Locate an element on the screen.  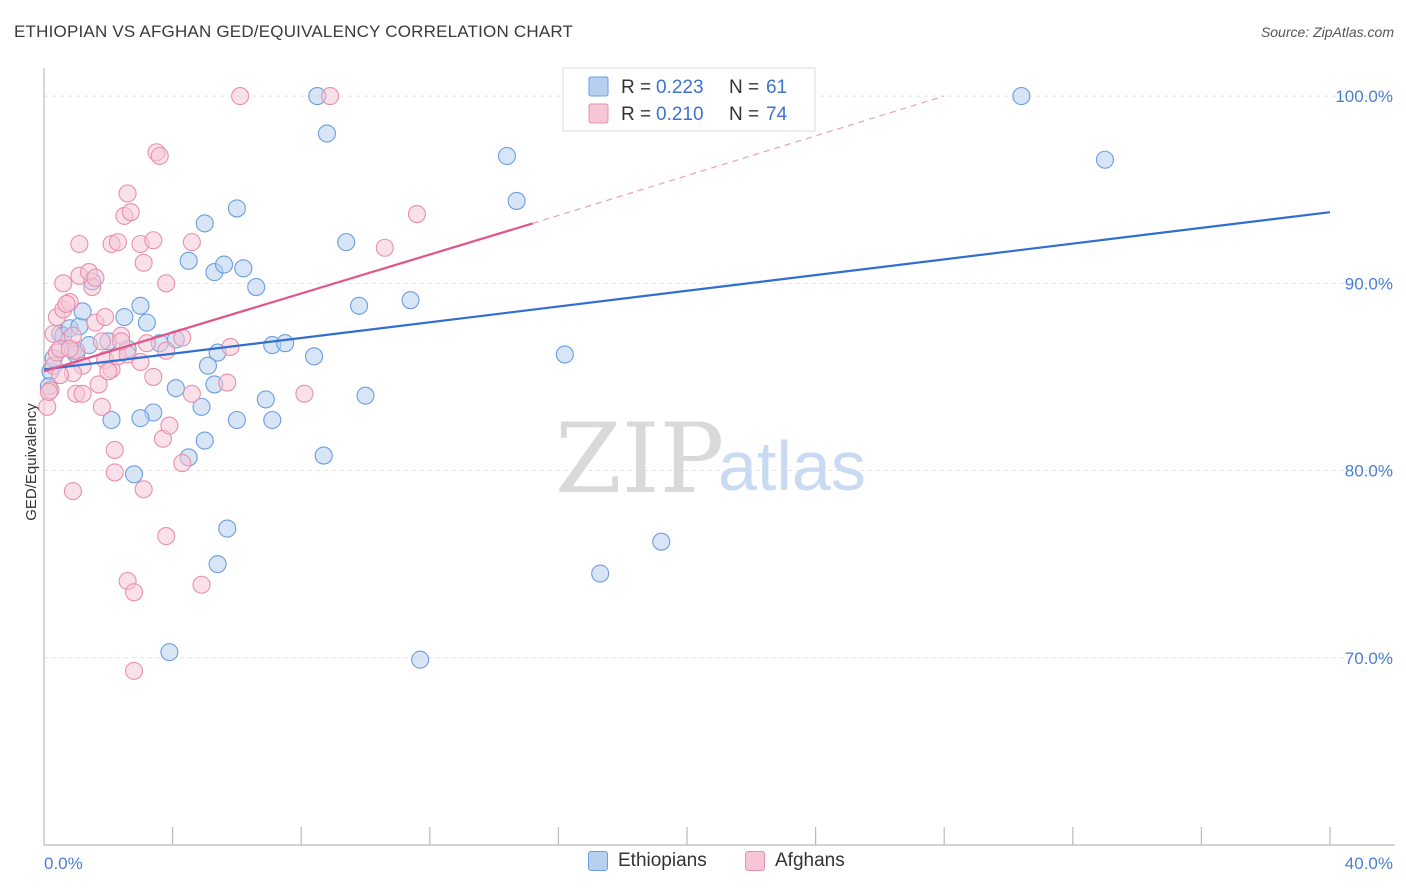
legend-label-ethiopians: Ethiopians is located at coordinates (662, 860).